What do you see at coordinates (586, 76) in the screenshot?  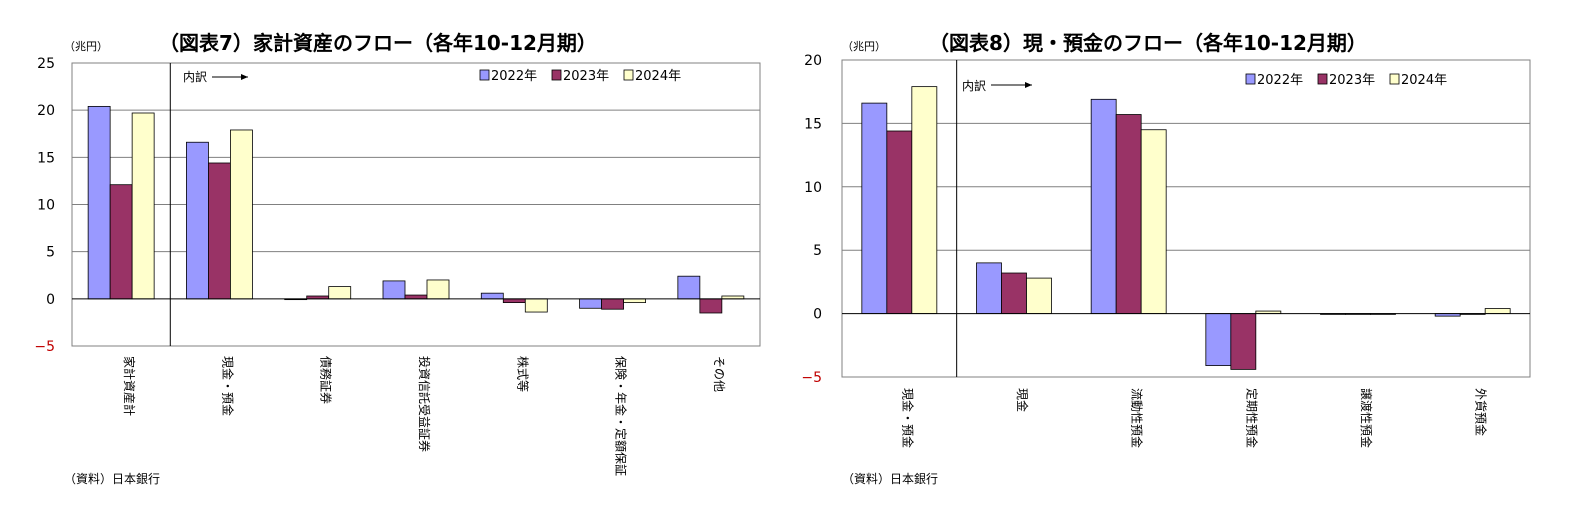 I see `chart1-legend-label: 2023年` at bounding box center [586, 76].